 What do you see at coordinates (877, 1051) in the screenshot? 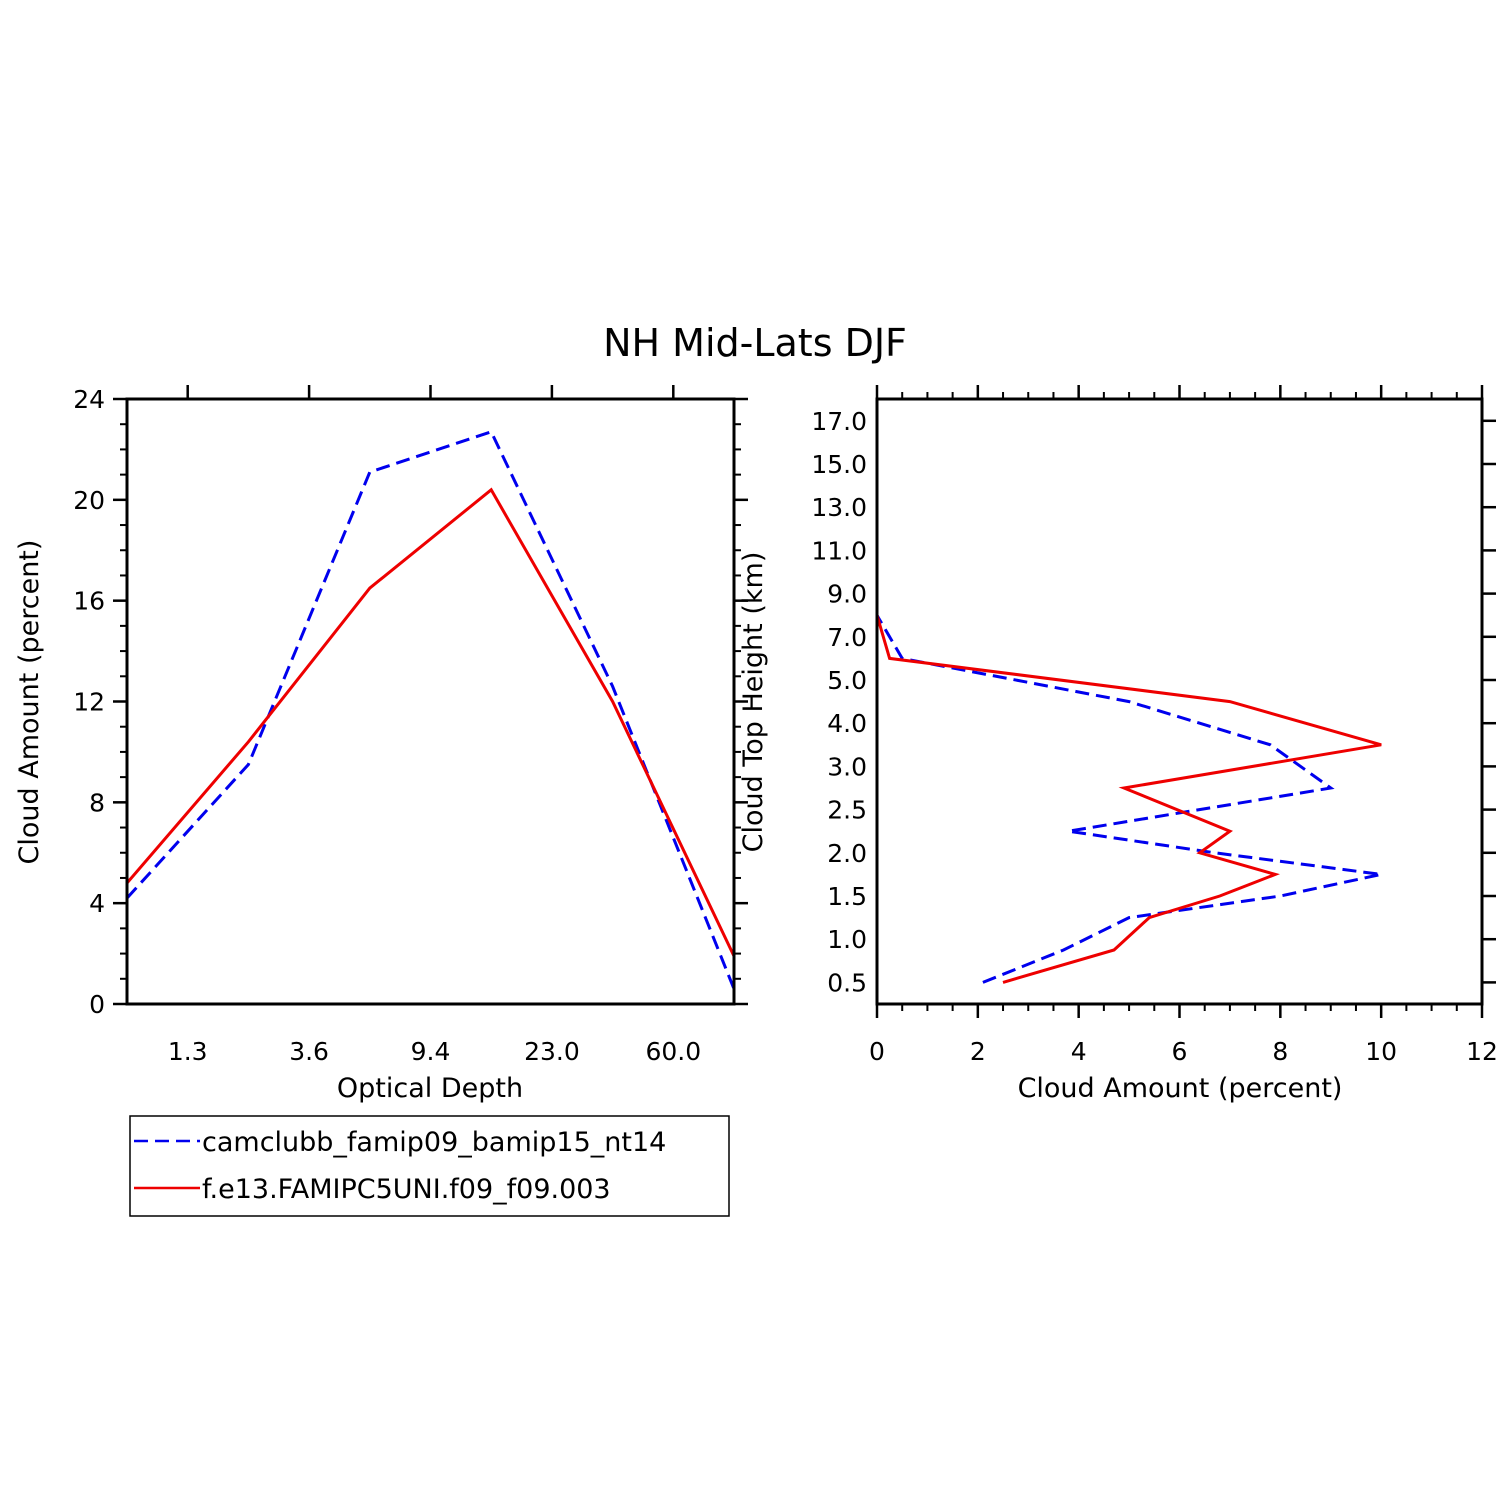
I see `cloud-height-x-tick-label: 0` at bounding box center [877, 1051].